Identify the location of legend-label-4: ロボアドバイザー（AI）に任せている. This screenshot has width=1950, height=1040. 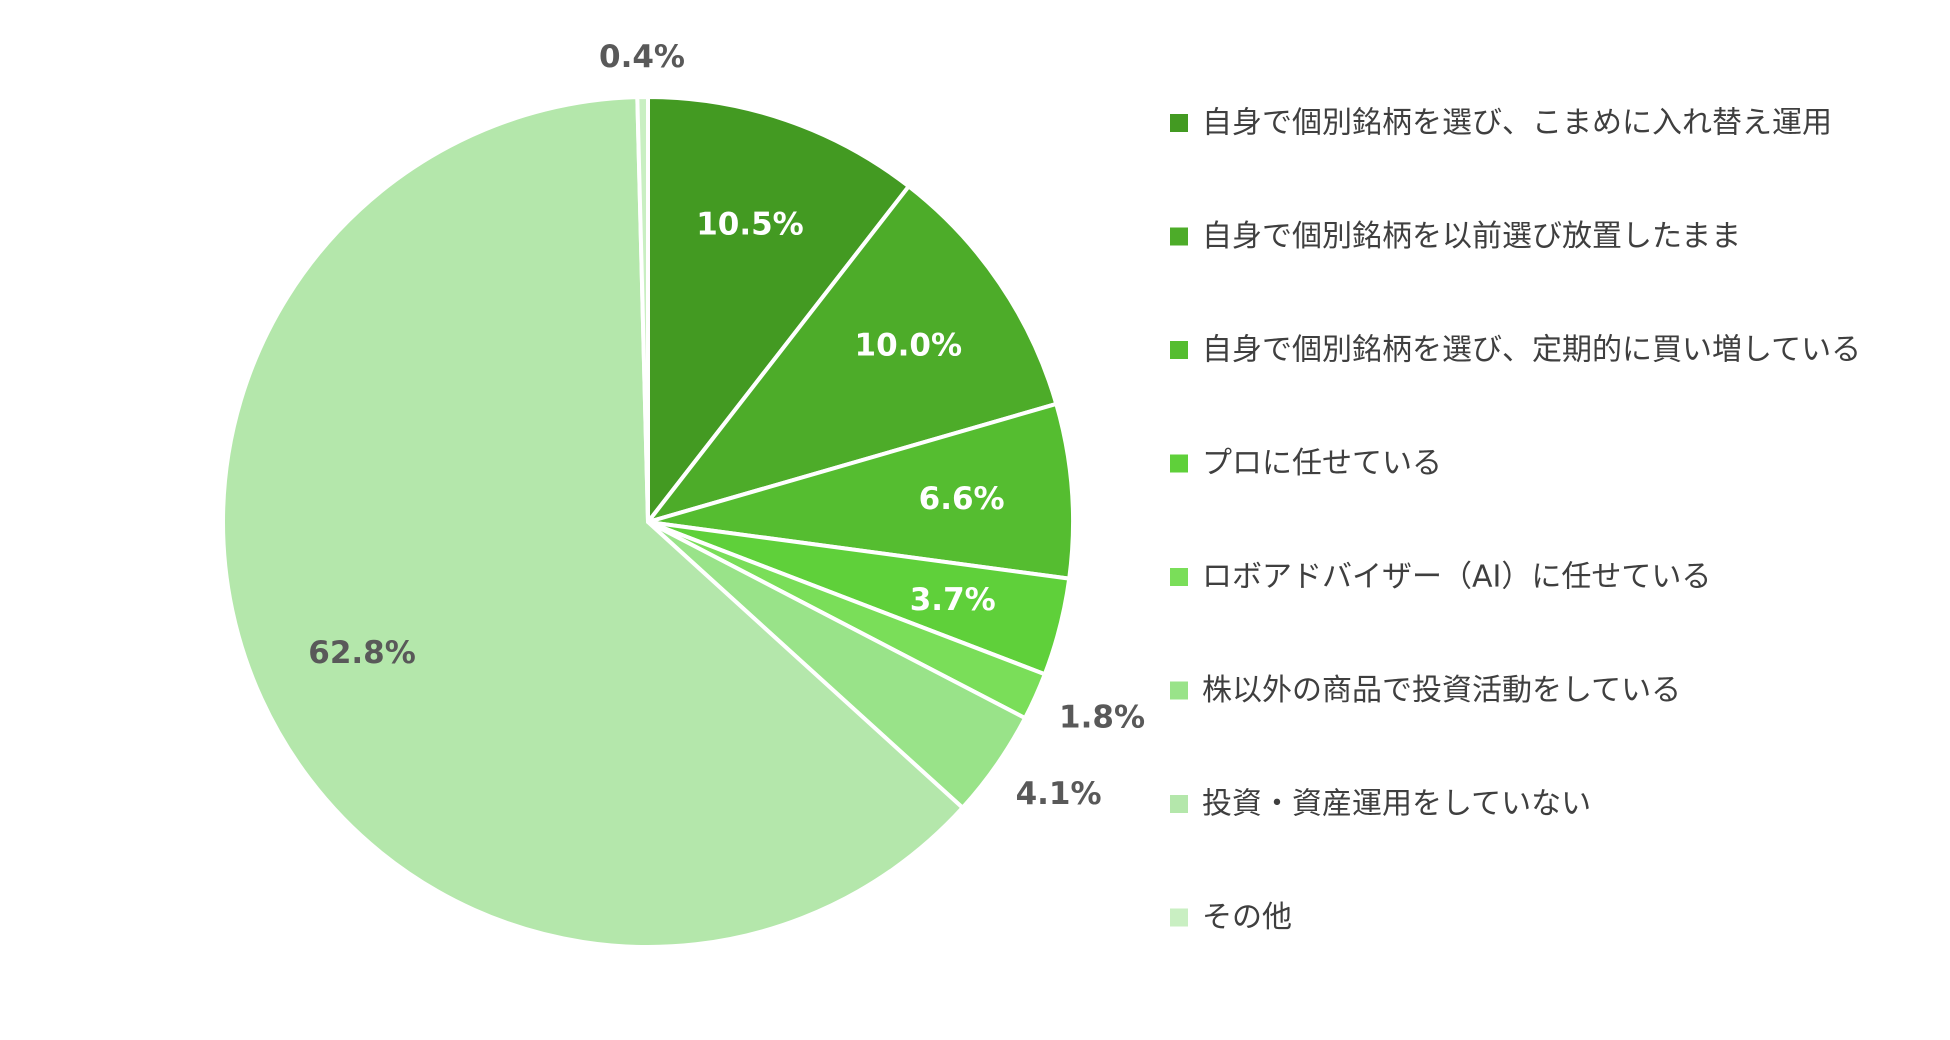
(1456, 577).